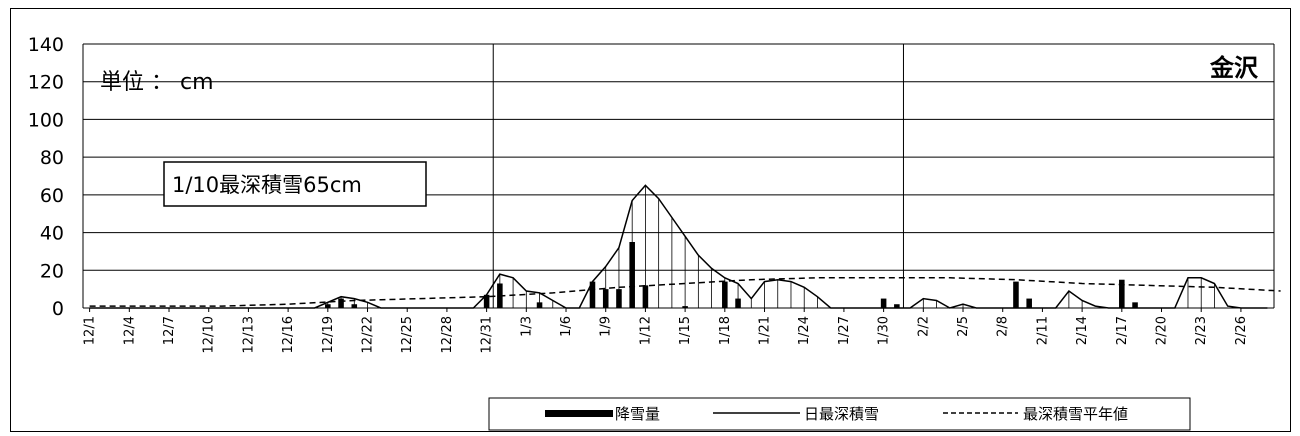 Image resolution: width=1300 pixels, height=436 pixels. Describe the element at coordinates (52, 158) in the screenshot. I see `y-tick-label: 80` at that location.